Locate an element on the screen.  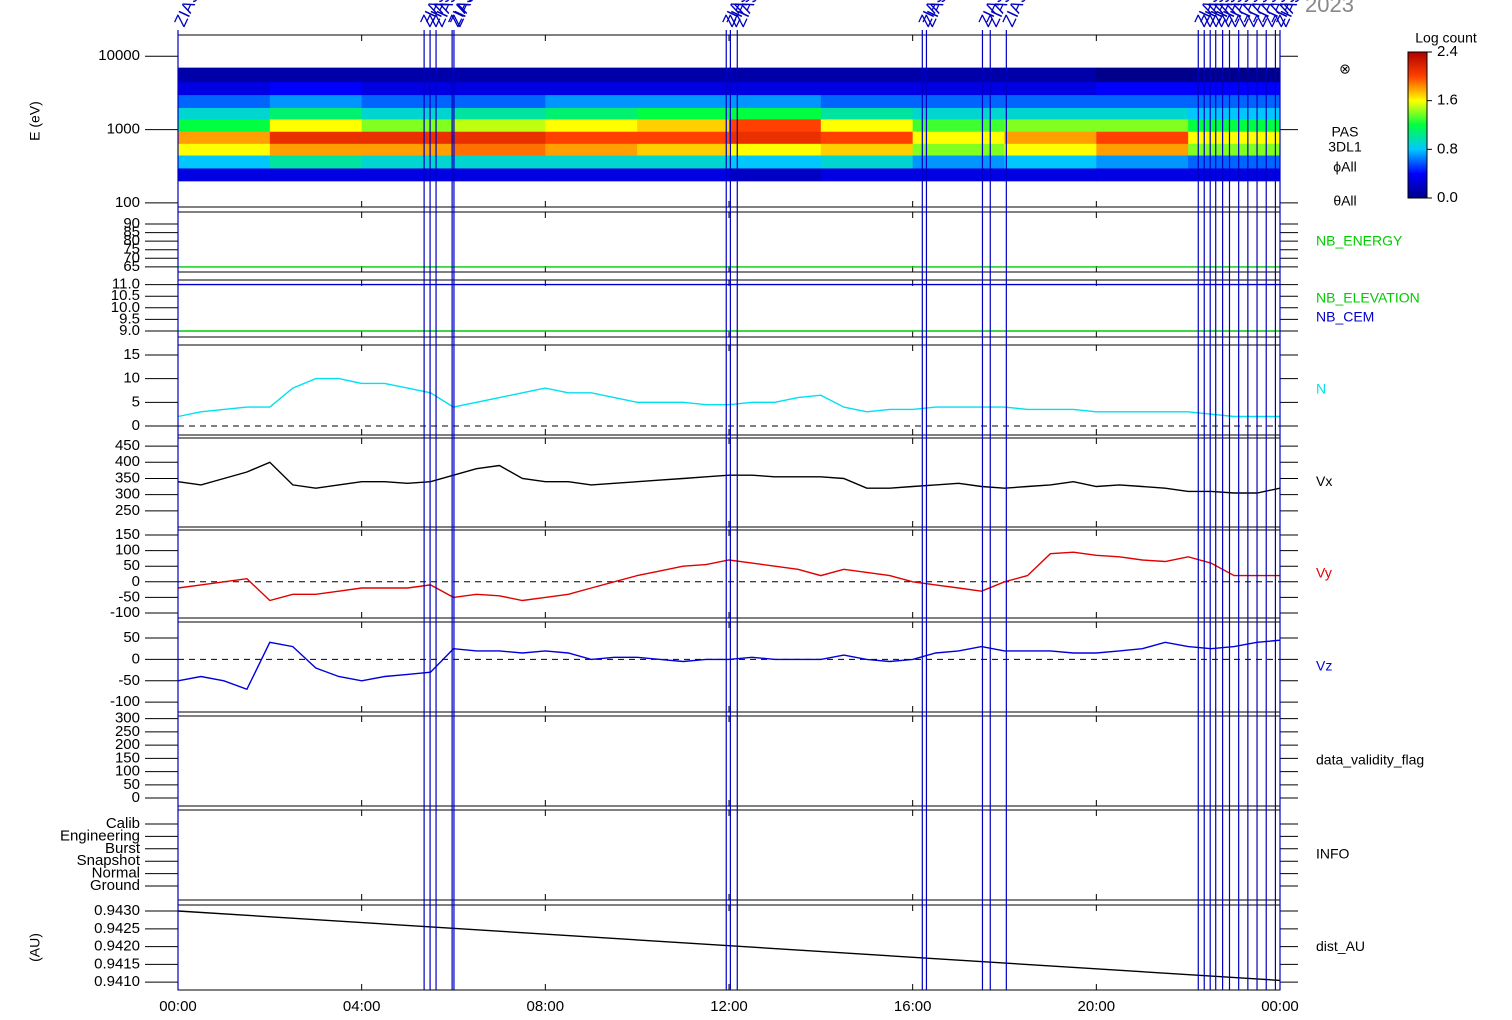
x-tick-label: 20:00 is located at coordinates (1097, 1006).